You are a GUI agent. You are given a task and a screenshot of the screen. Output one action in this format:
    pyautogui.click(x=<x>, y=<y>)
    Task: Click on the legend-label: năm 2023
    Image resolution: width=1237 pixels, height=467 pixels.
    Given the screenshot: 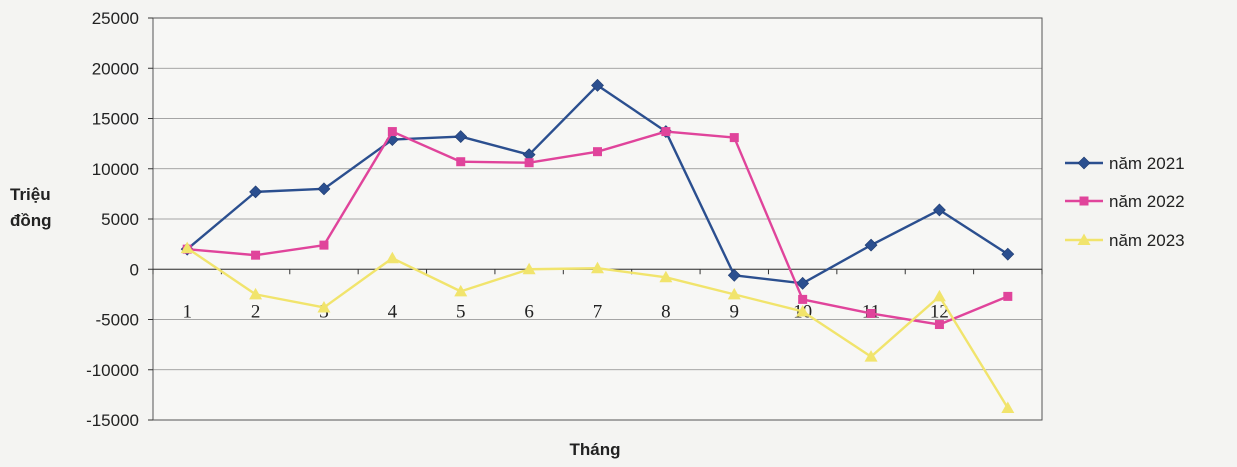 What is the action you would take?
    pyautogui.click(x=1147, y=240)
    